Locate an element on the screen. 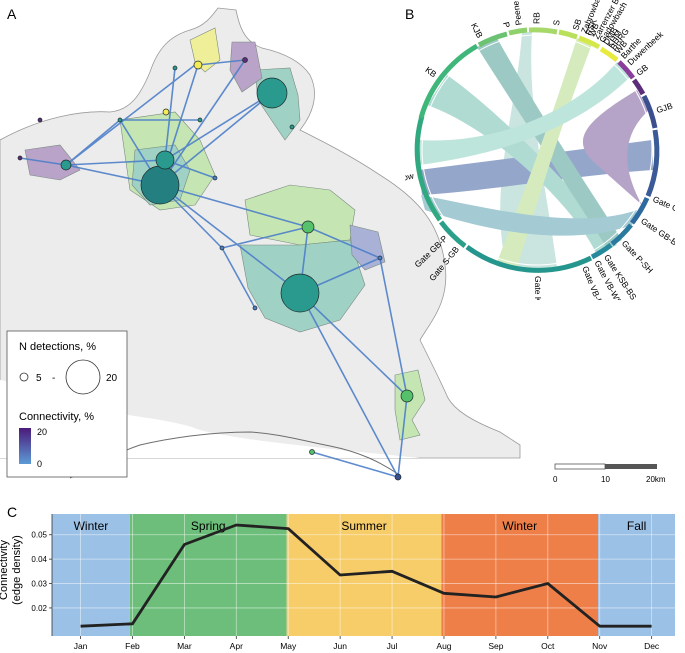 Image resolution: width=685 pixels, height=653 pixels. y-tick-label: 0.05 is located at coordinates (39, 535).